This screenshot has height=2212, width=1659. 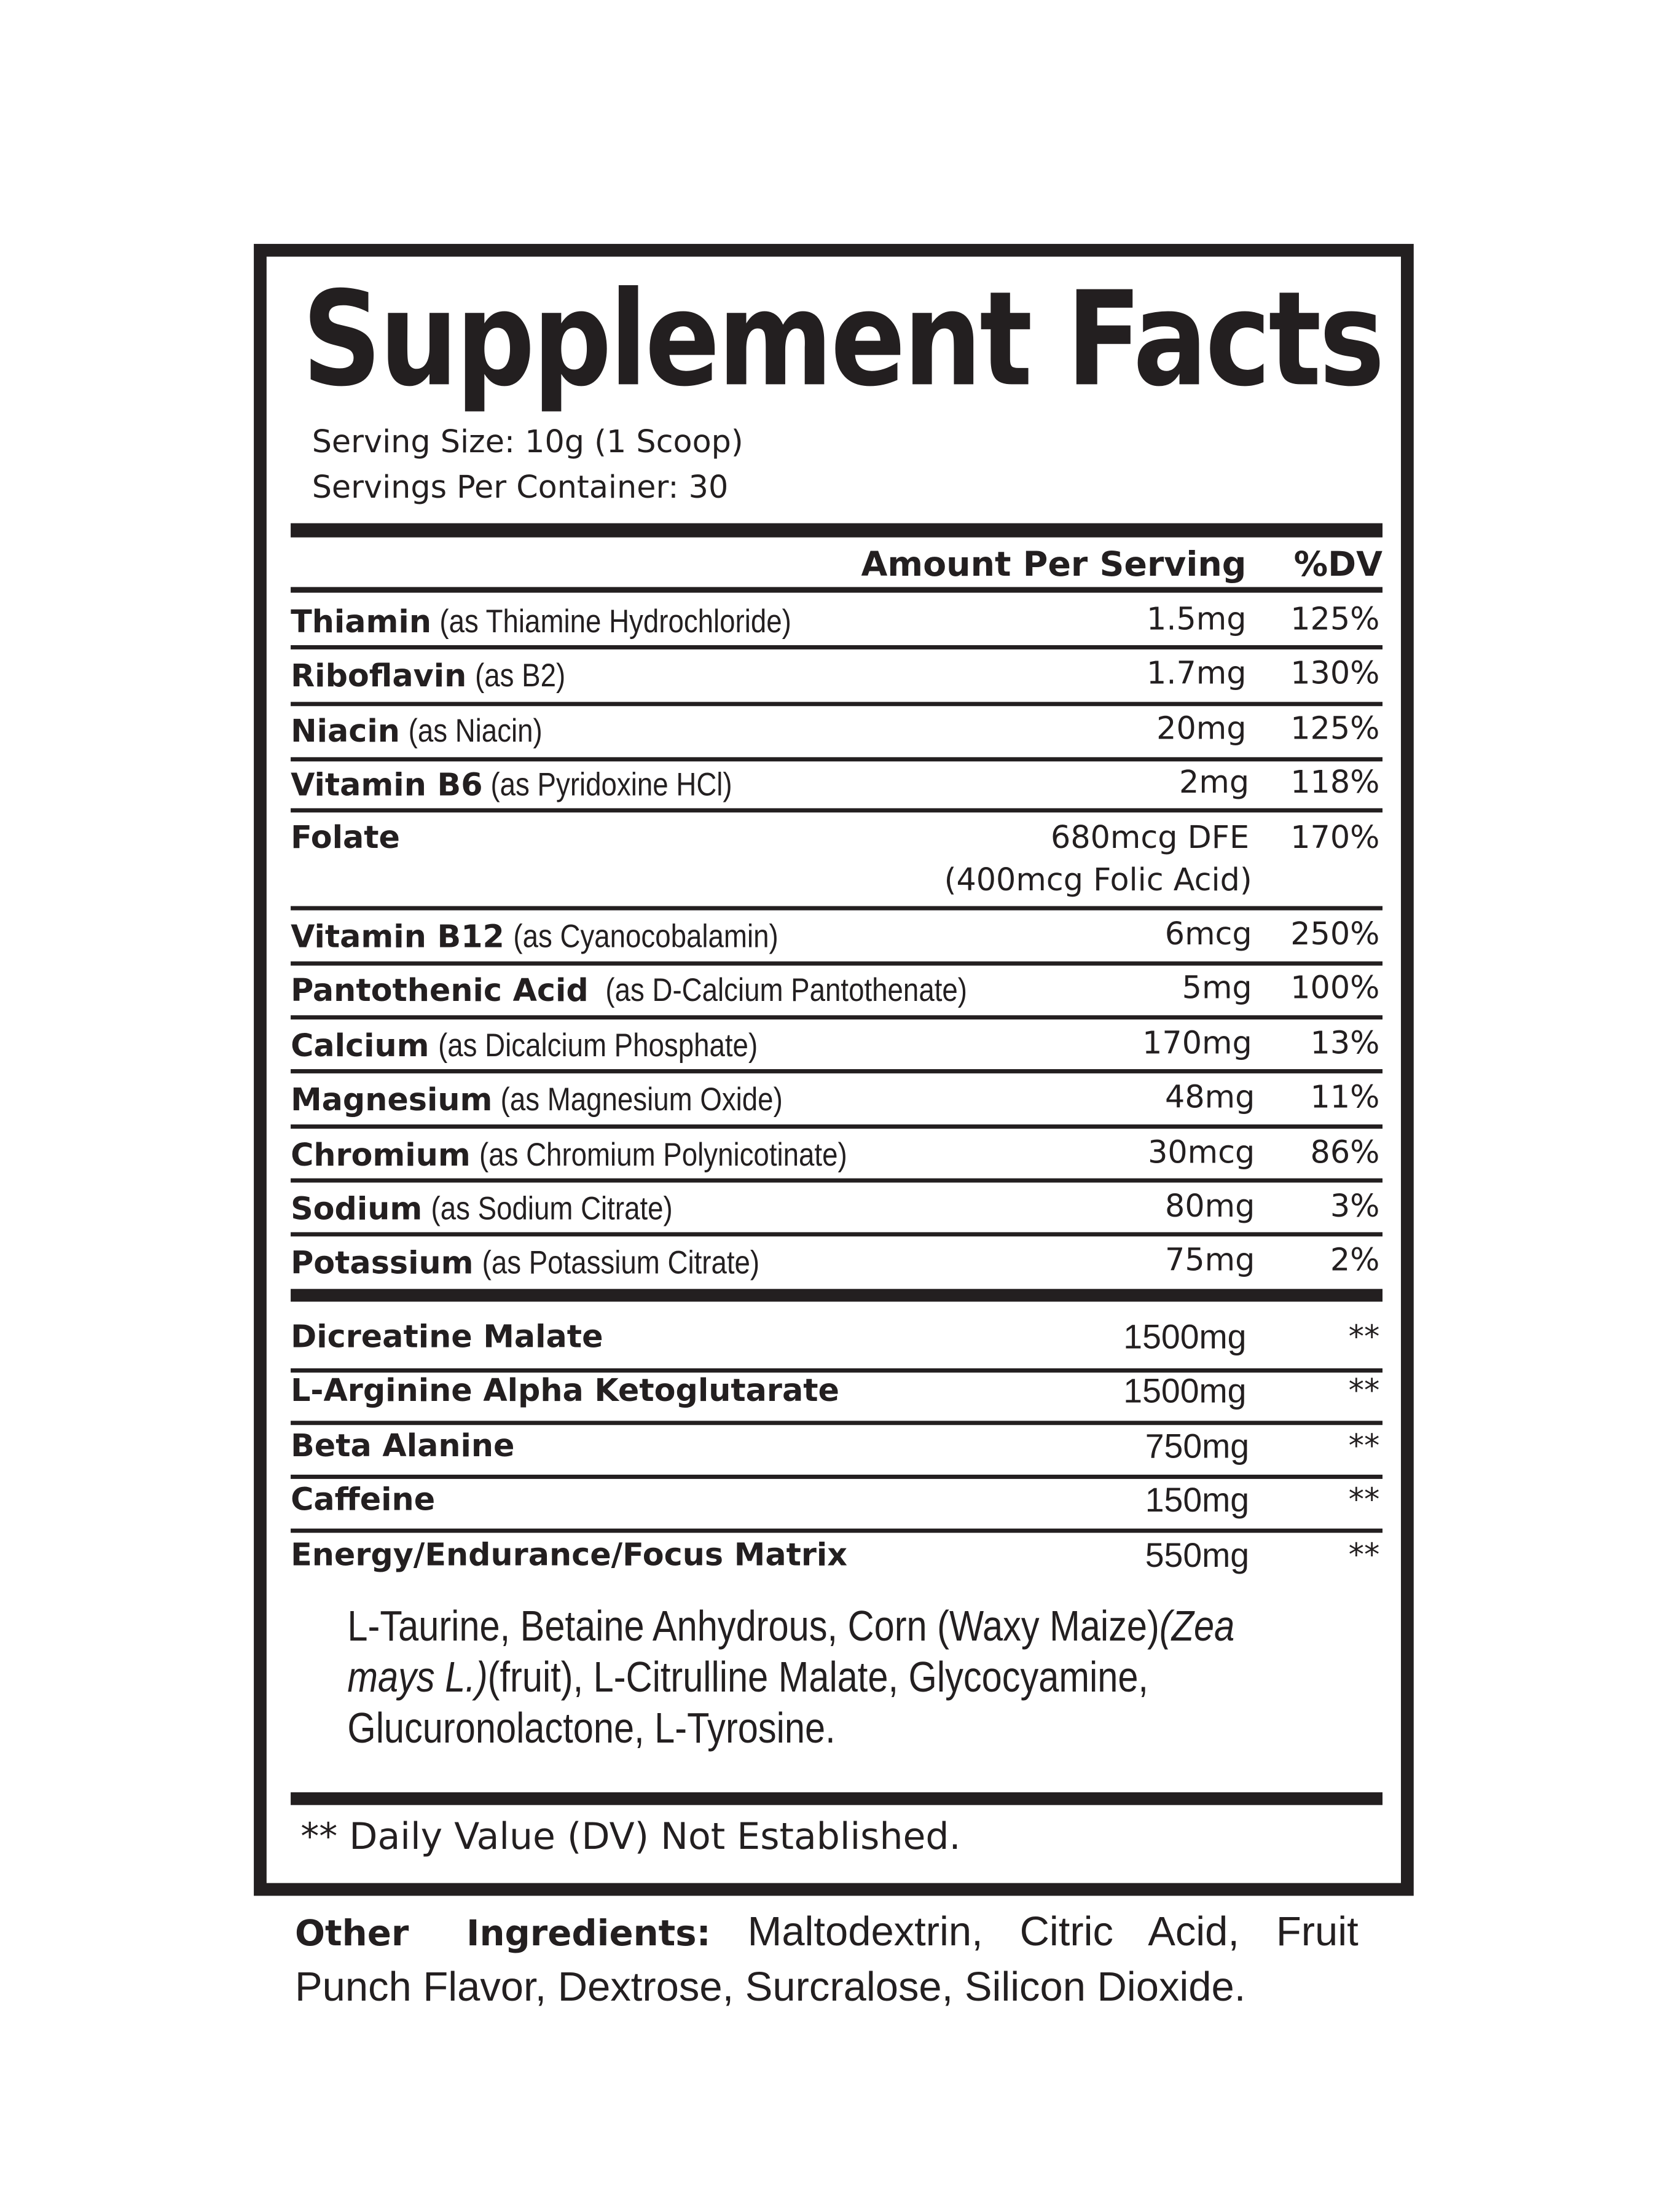 What do you see at coordinates (1197, 1447) in the screenshot?
I see `ingredient-amount: 750mg` at bounding box center [1197, 1447].